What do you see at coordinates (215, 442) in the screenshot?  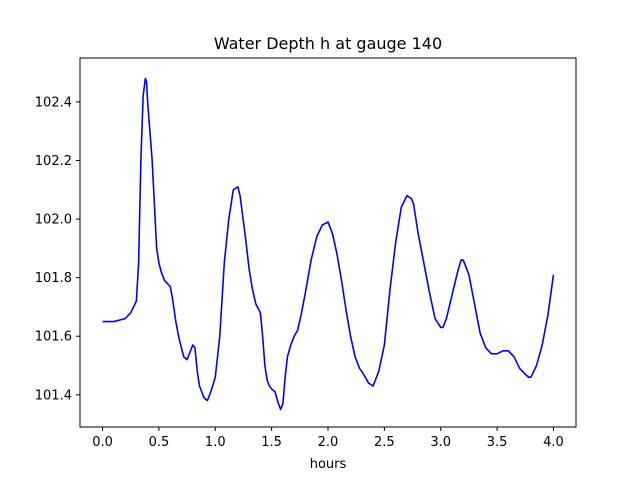 I see `x-tick-label: 1.0` at bounding box center [215, 442].